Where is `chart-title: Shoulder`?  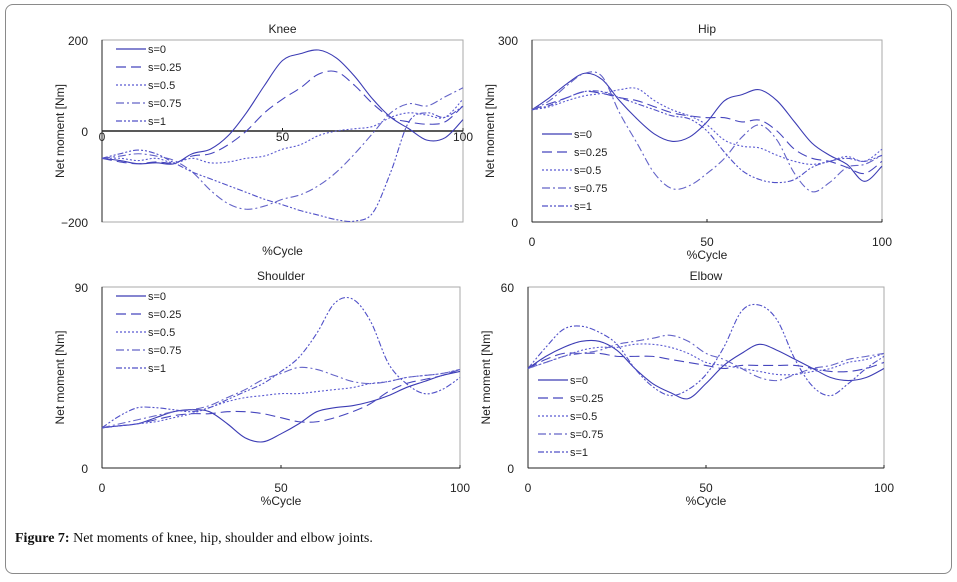
chart-title: Shoulder is located at coordinates (281, 276).